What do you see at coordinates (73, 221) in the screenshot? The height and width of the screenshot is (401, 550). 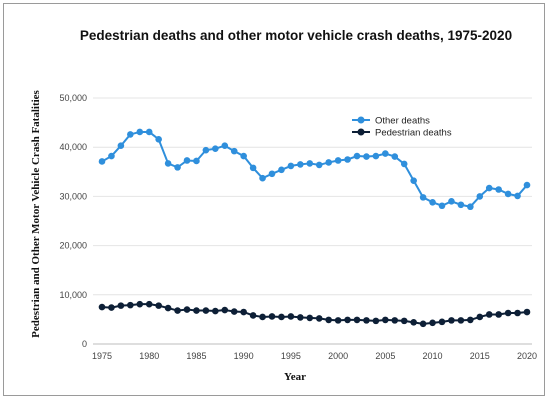 I see `y-axis-ticks: 0 10,000 20,000 30,000 40,000 50,000` at bounding box center [73, 221].